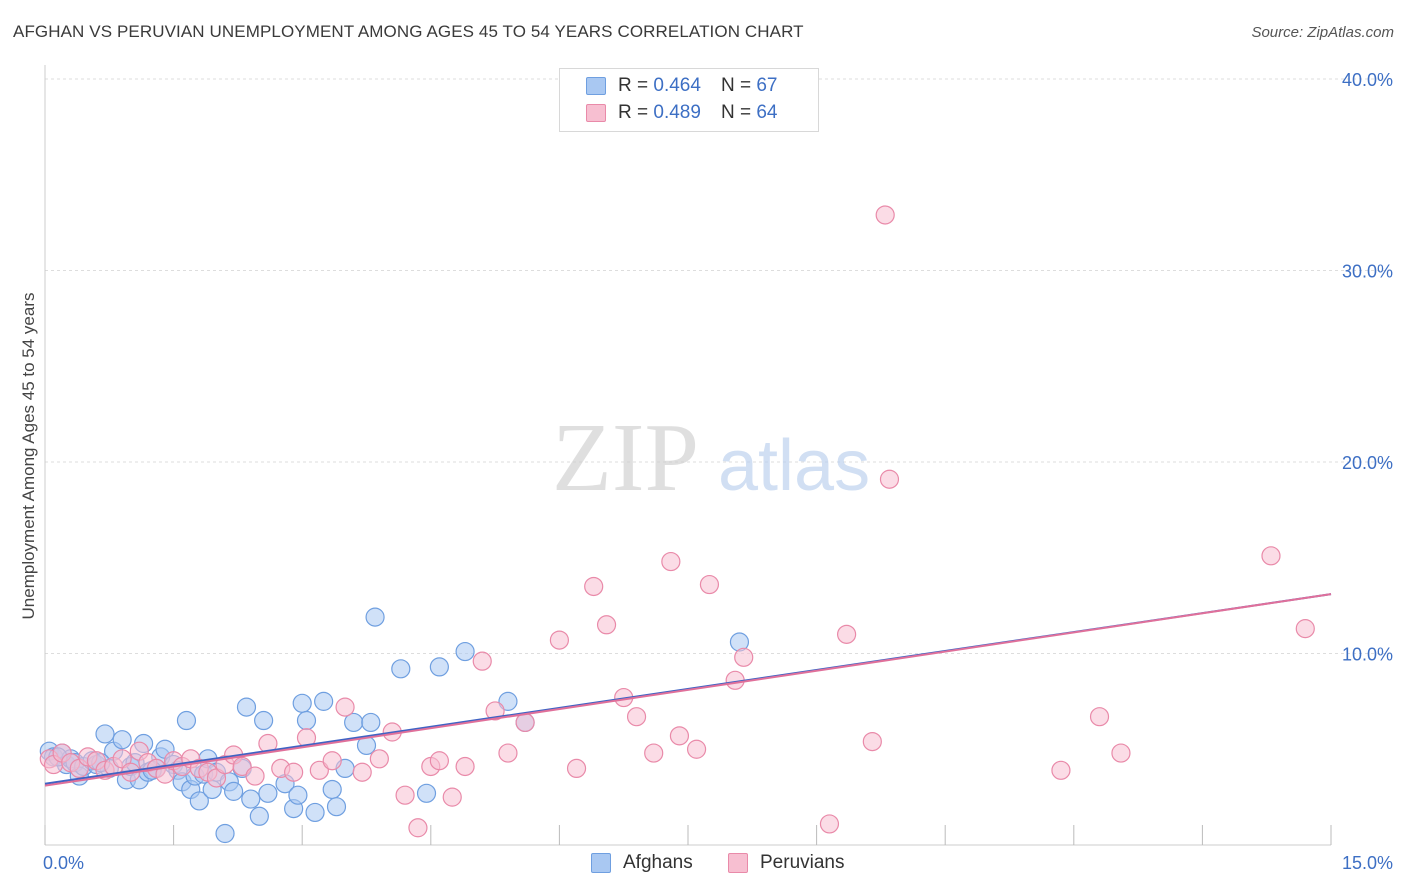 The image size is (1406, 892). Describe the element at coordinates (658, 862) in the screenshot. I see `bottom-afghans-label: Afghans` at that location.